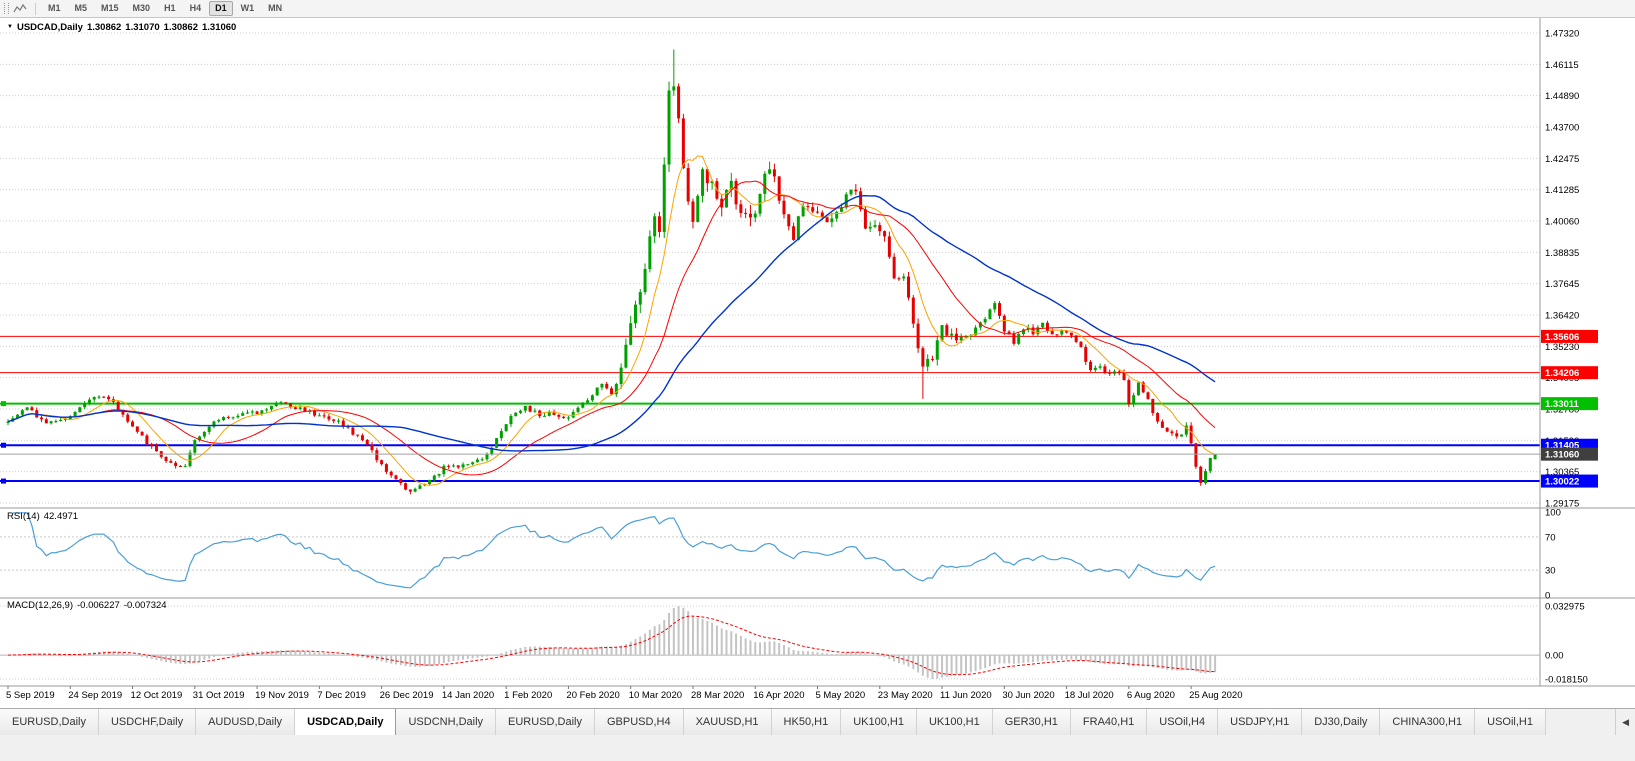 This screenshot has width=1635, height=761. I want to click on status-bar, so click(817, 747).